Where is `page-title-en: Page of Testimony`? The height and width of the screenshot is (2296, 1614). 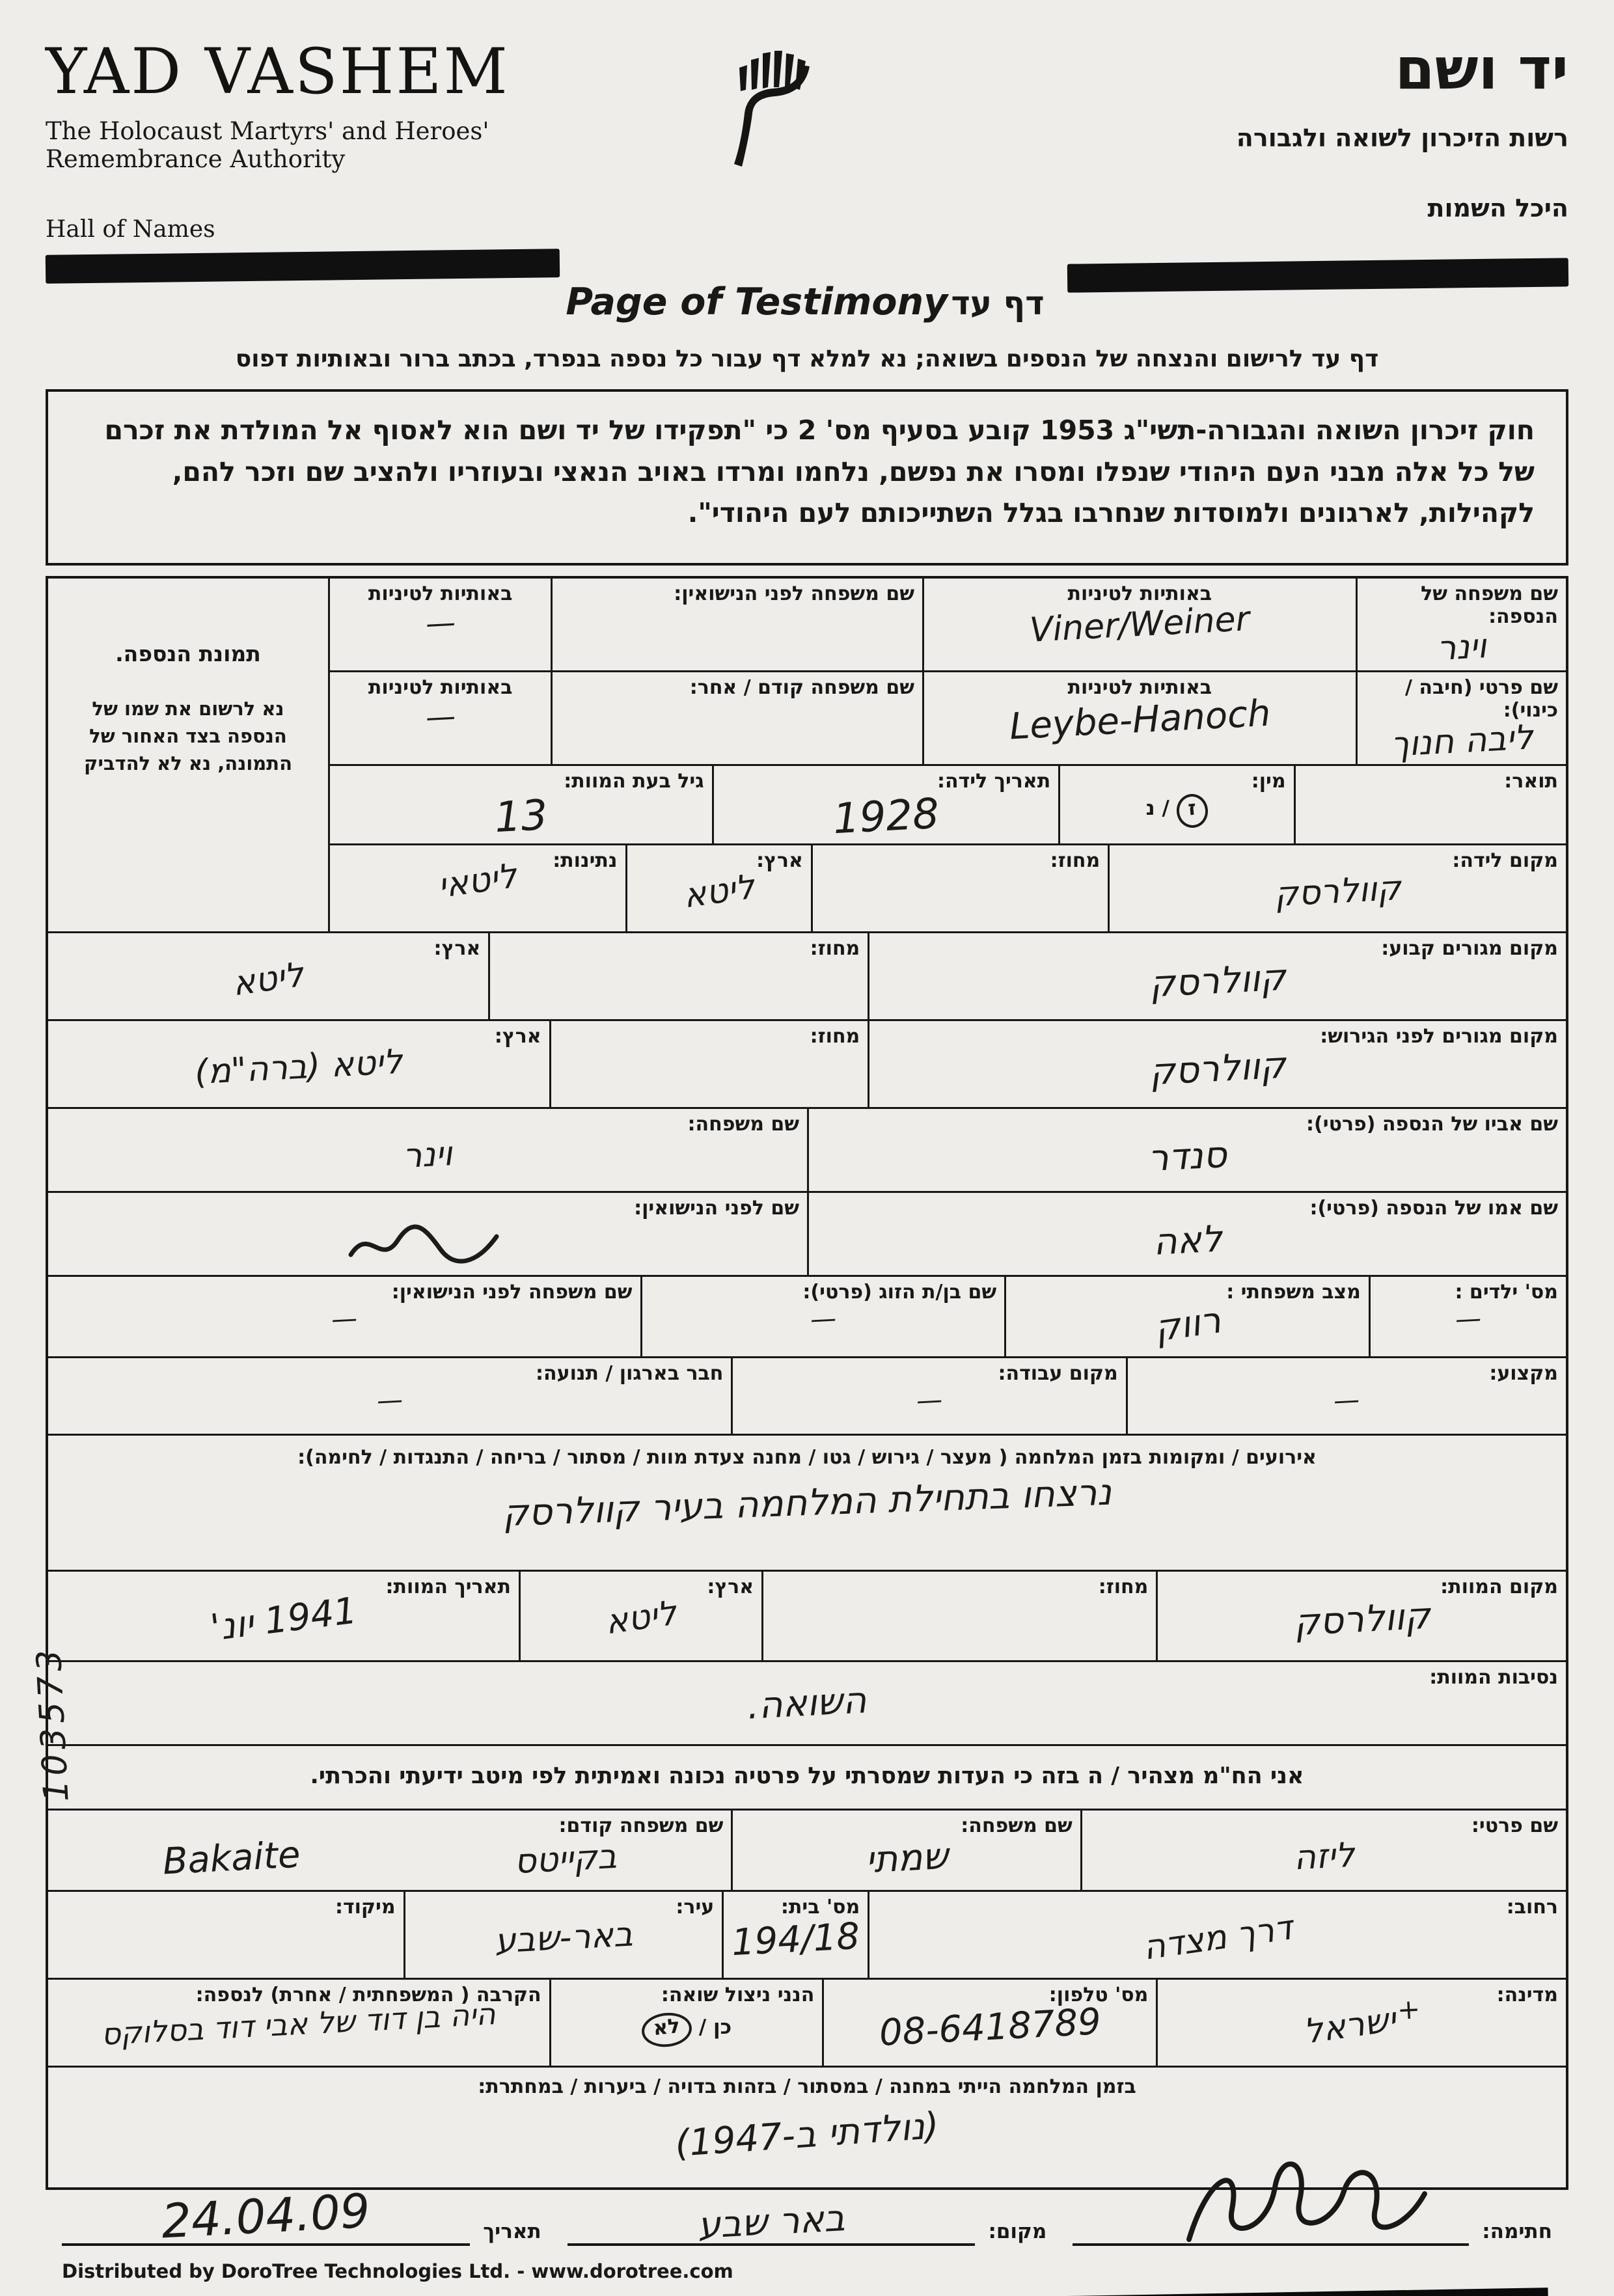
page-title-en: Page of Testimony is located at coordinates (757, 301).